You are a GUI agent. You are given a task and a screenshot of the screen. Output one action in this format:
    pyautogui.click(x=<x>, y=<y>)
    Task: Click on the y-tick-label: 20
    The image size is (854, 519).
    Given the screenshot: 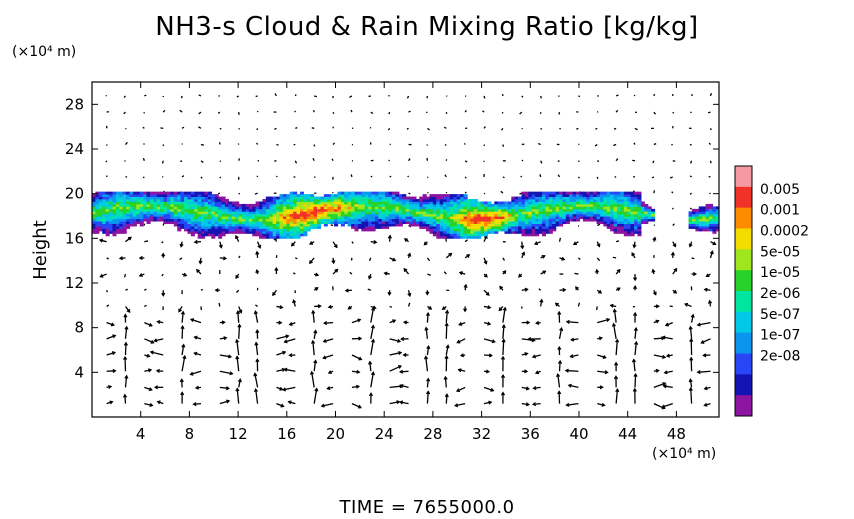 What is the action you would take?
    pyautogui.click(x=74, y=194)
    